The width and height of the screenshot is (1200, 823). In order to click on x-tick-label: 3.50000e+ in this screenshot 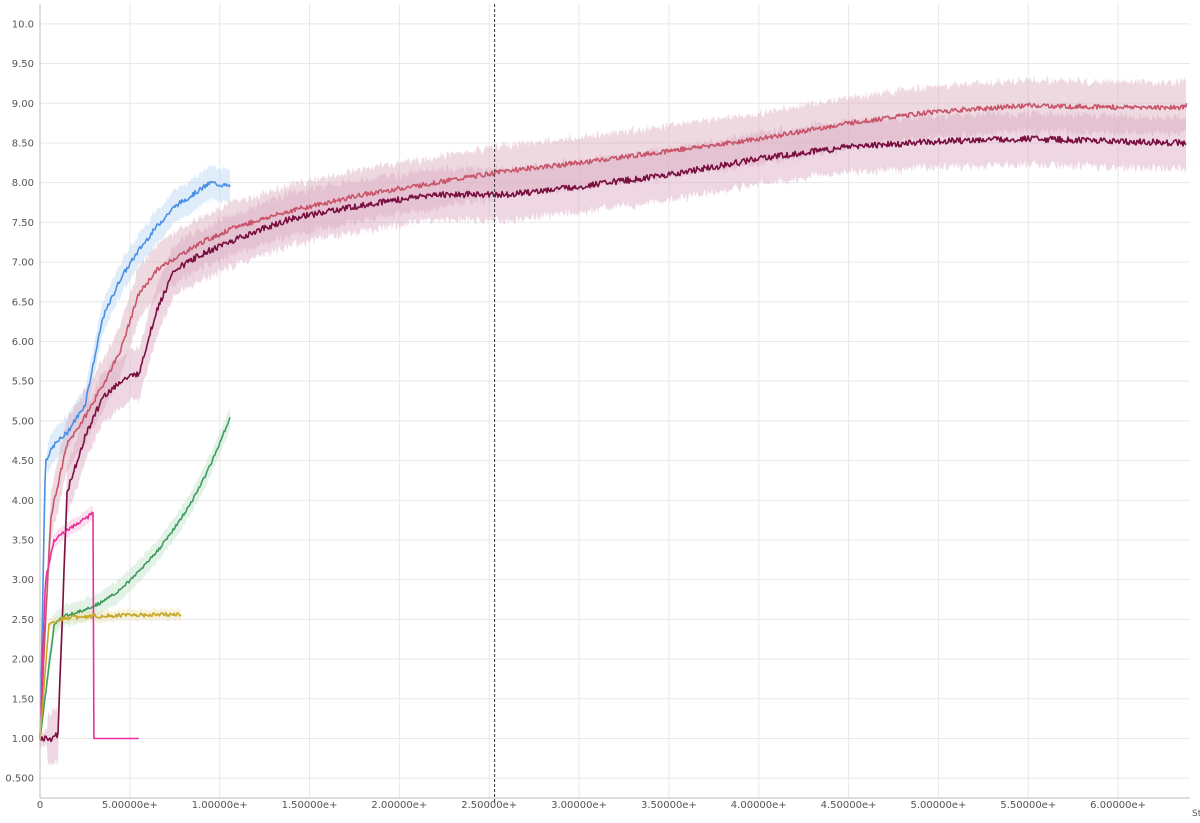, I will do `click(669, 805)`.